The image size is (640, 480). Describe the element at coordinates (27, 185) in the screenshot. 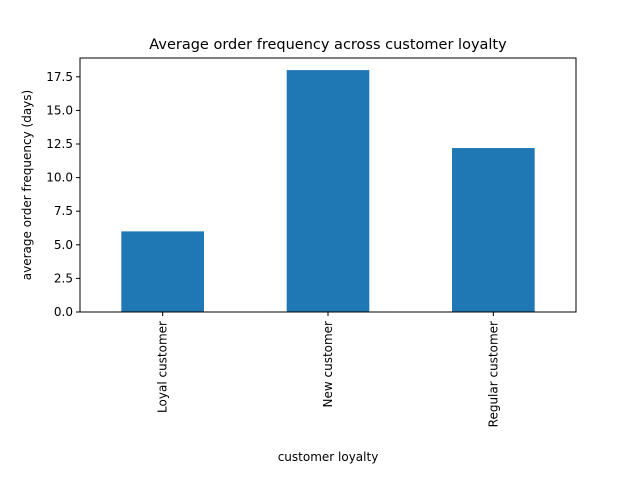

I see `y-axis-label: average order frequency (days)` at that location.